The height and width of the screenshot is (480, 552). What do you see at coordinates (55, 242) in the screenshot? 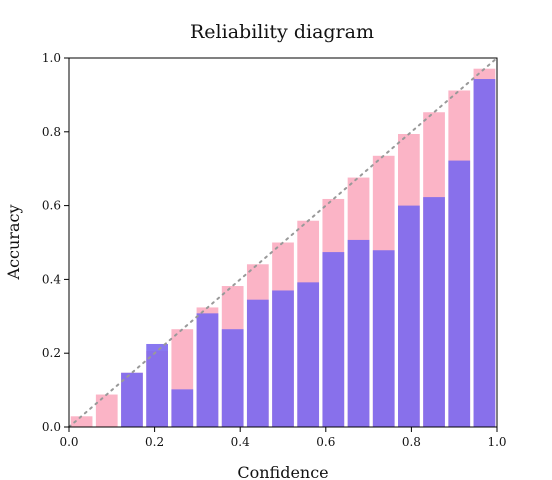
I see `y-axis: 0.0 0.2 0.4 0.6 0.8 1.0` at bounding box center [55, 242].